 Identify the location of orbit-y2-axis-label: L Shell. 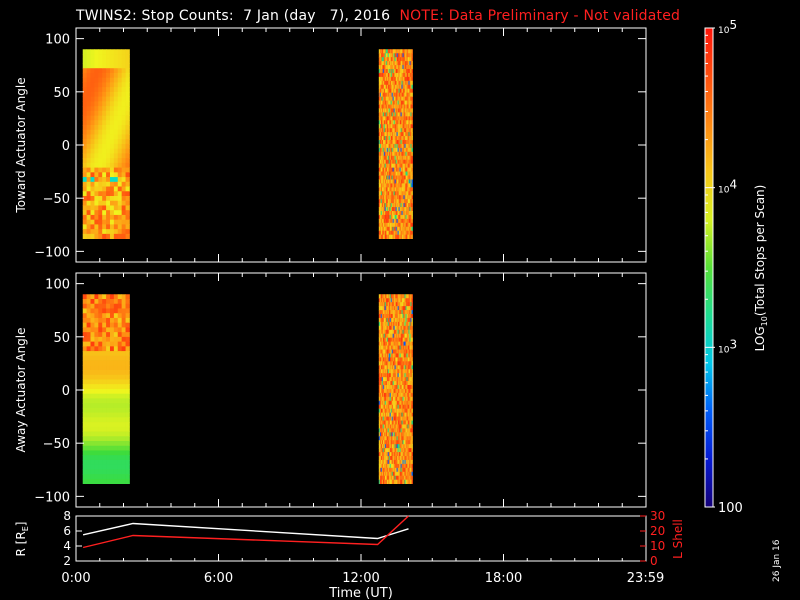
(678, 539).